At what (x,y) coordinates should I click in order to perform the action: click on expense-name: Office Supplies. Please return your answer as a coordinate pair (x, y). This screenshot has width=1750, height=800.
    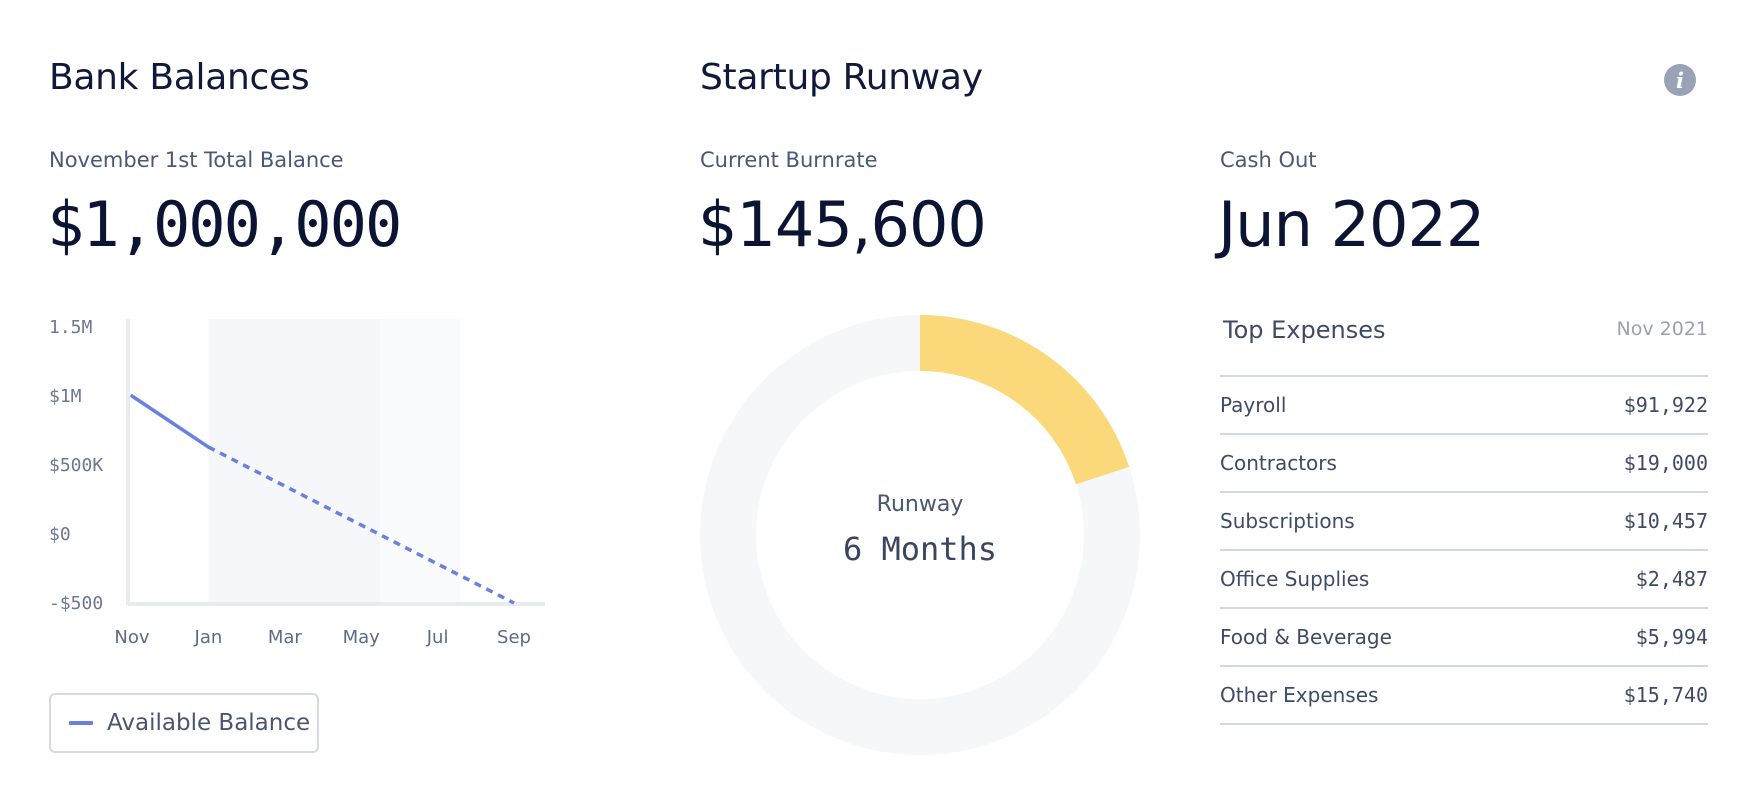
    Looking at the image, I should click on (1295, 579).